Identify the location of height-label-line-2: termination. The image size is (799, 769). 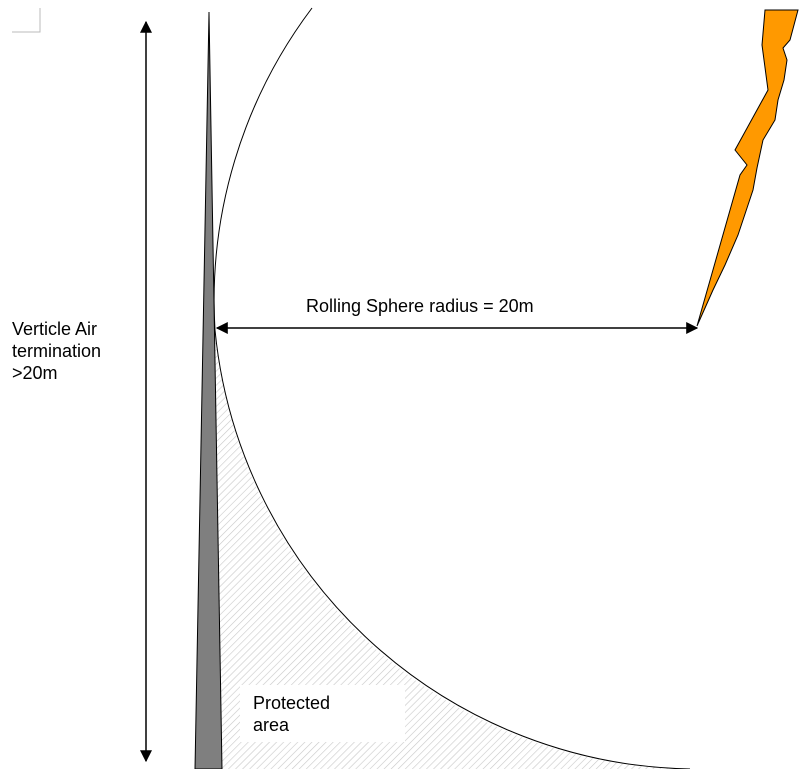
(56, 351).